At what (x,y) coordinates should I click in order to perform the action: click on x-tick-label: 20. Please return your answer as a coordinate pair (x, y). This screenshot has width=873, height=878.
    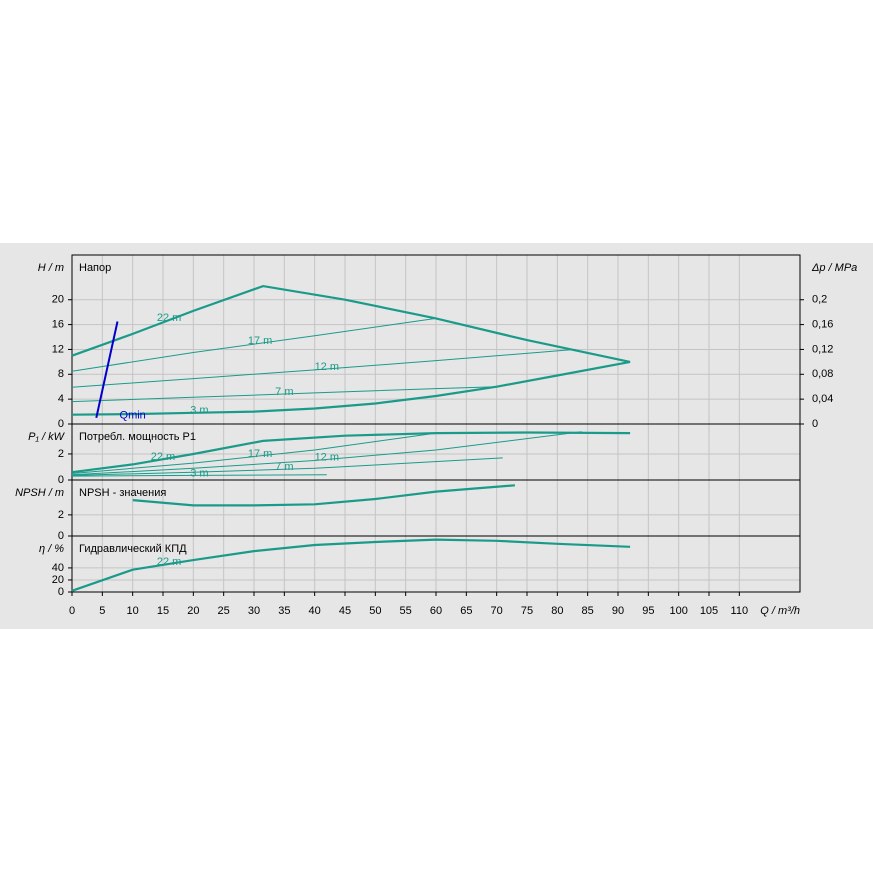
    Looking at the image, I should click on (193, 611).